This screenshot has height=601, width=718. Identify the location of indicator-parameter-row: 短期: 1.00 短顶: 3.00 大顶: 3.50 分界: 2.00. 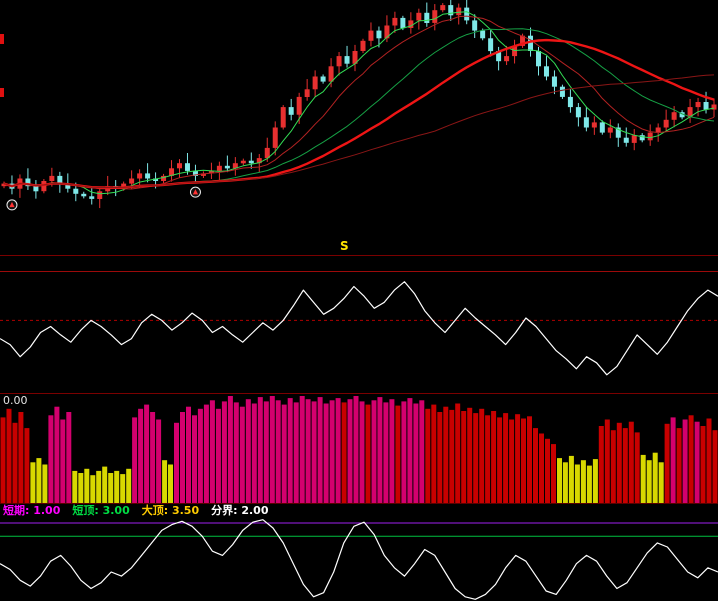
(136, 511).